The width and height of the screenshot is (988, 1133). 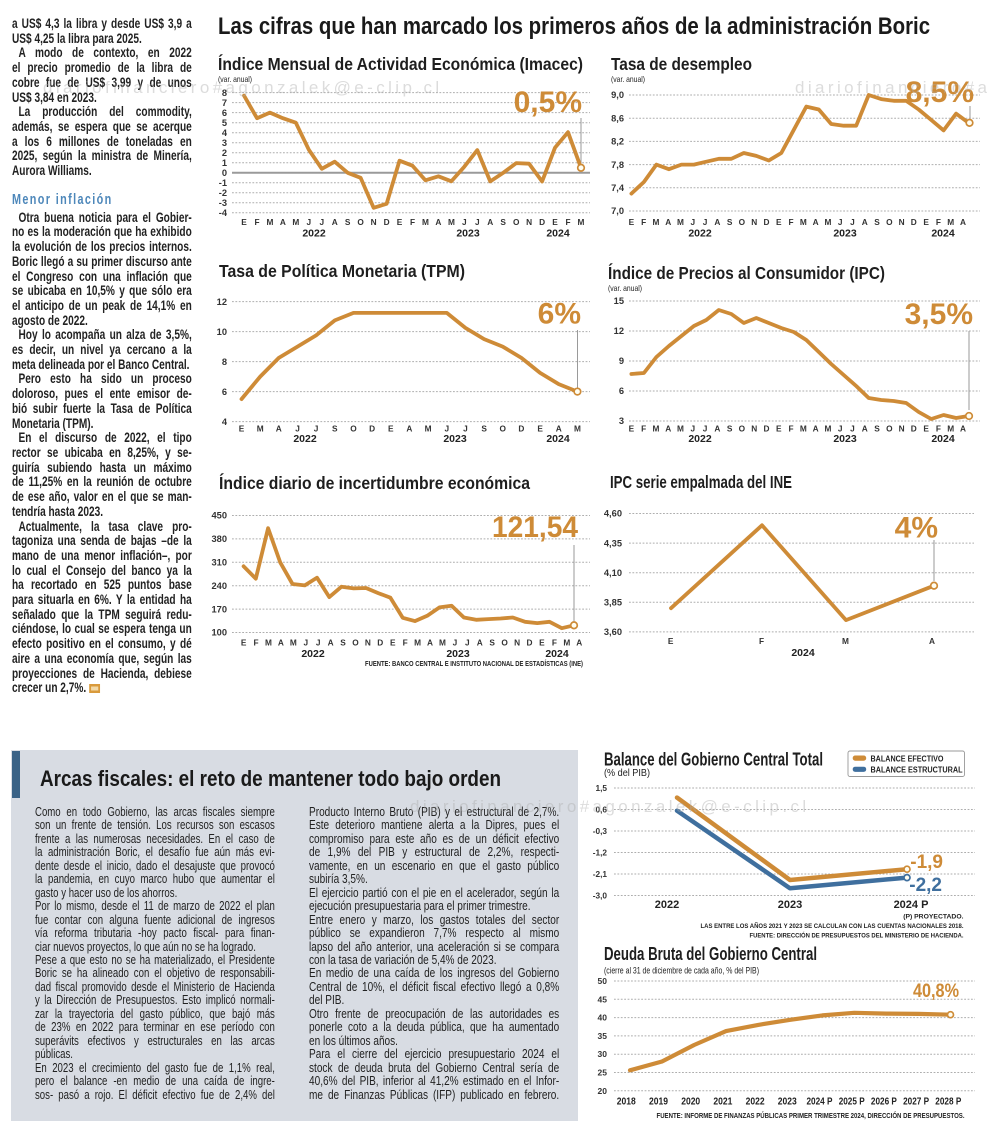 I want to click on svg-text: (% del PIB), so click(x=627, y=773).